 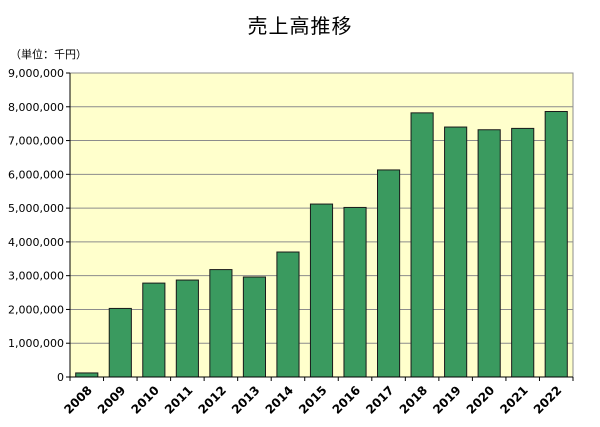 What do you see at coordinates (246, 400) in the screenshot?
I see `x-tick-label: 2013` at bounding box center [246, 400].